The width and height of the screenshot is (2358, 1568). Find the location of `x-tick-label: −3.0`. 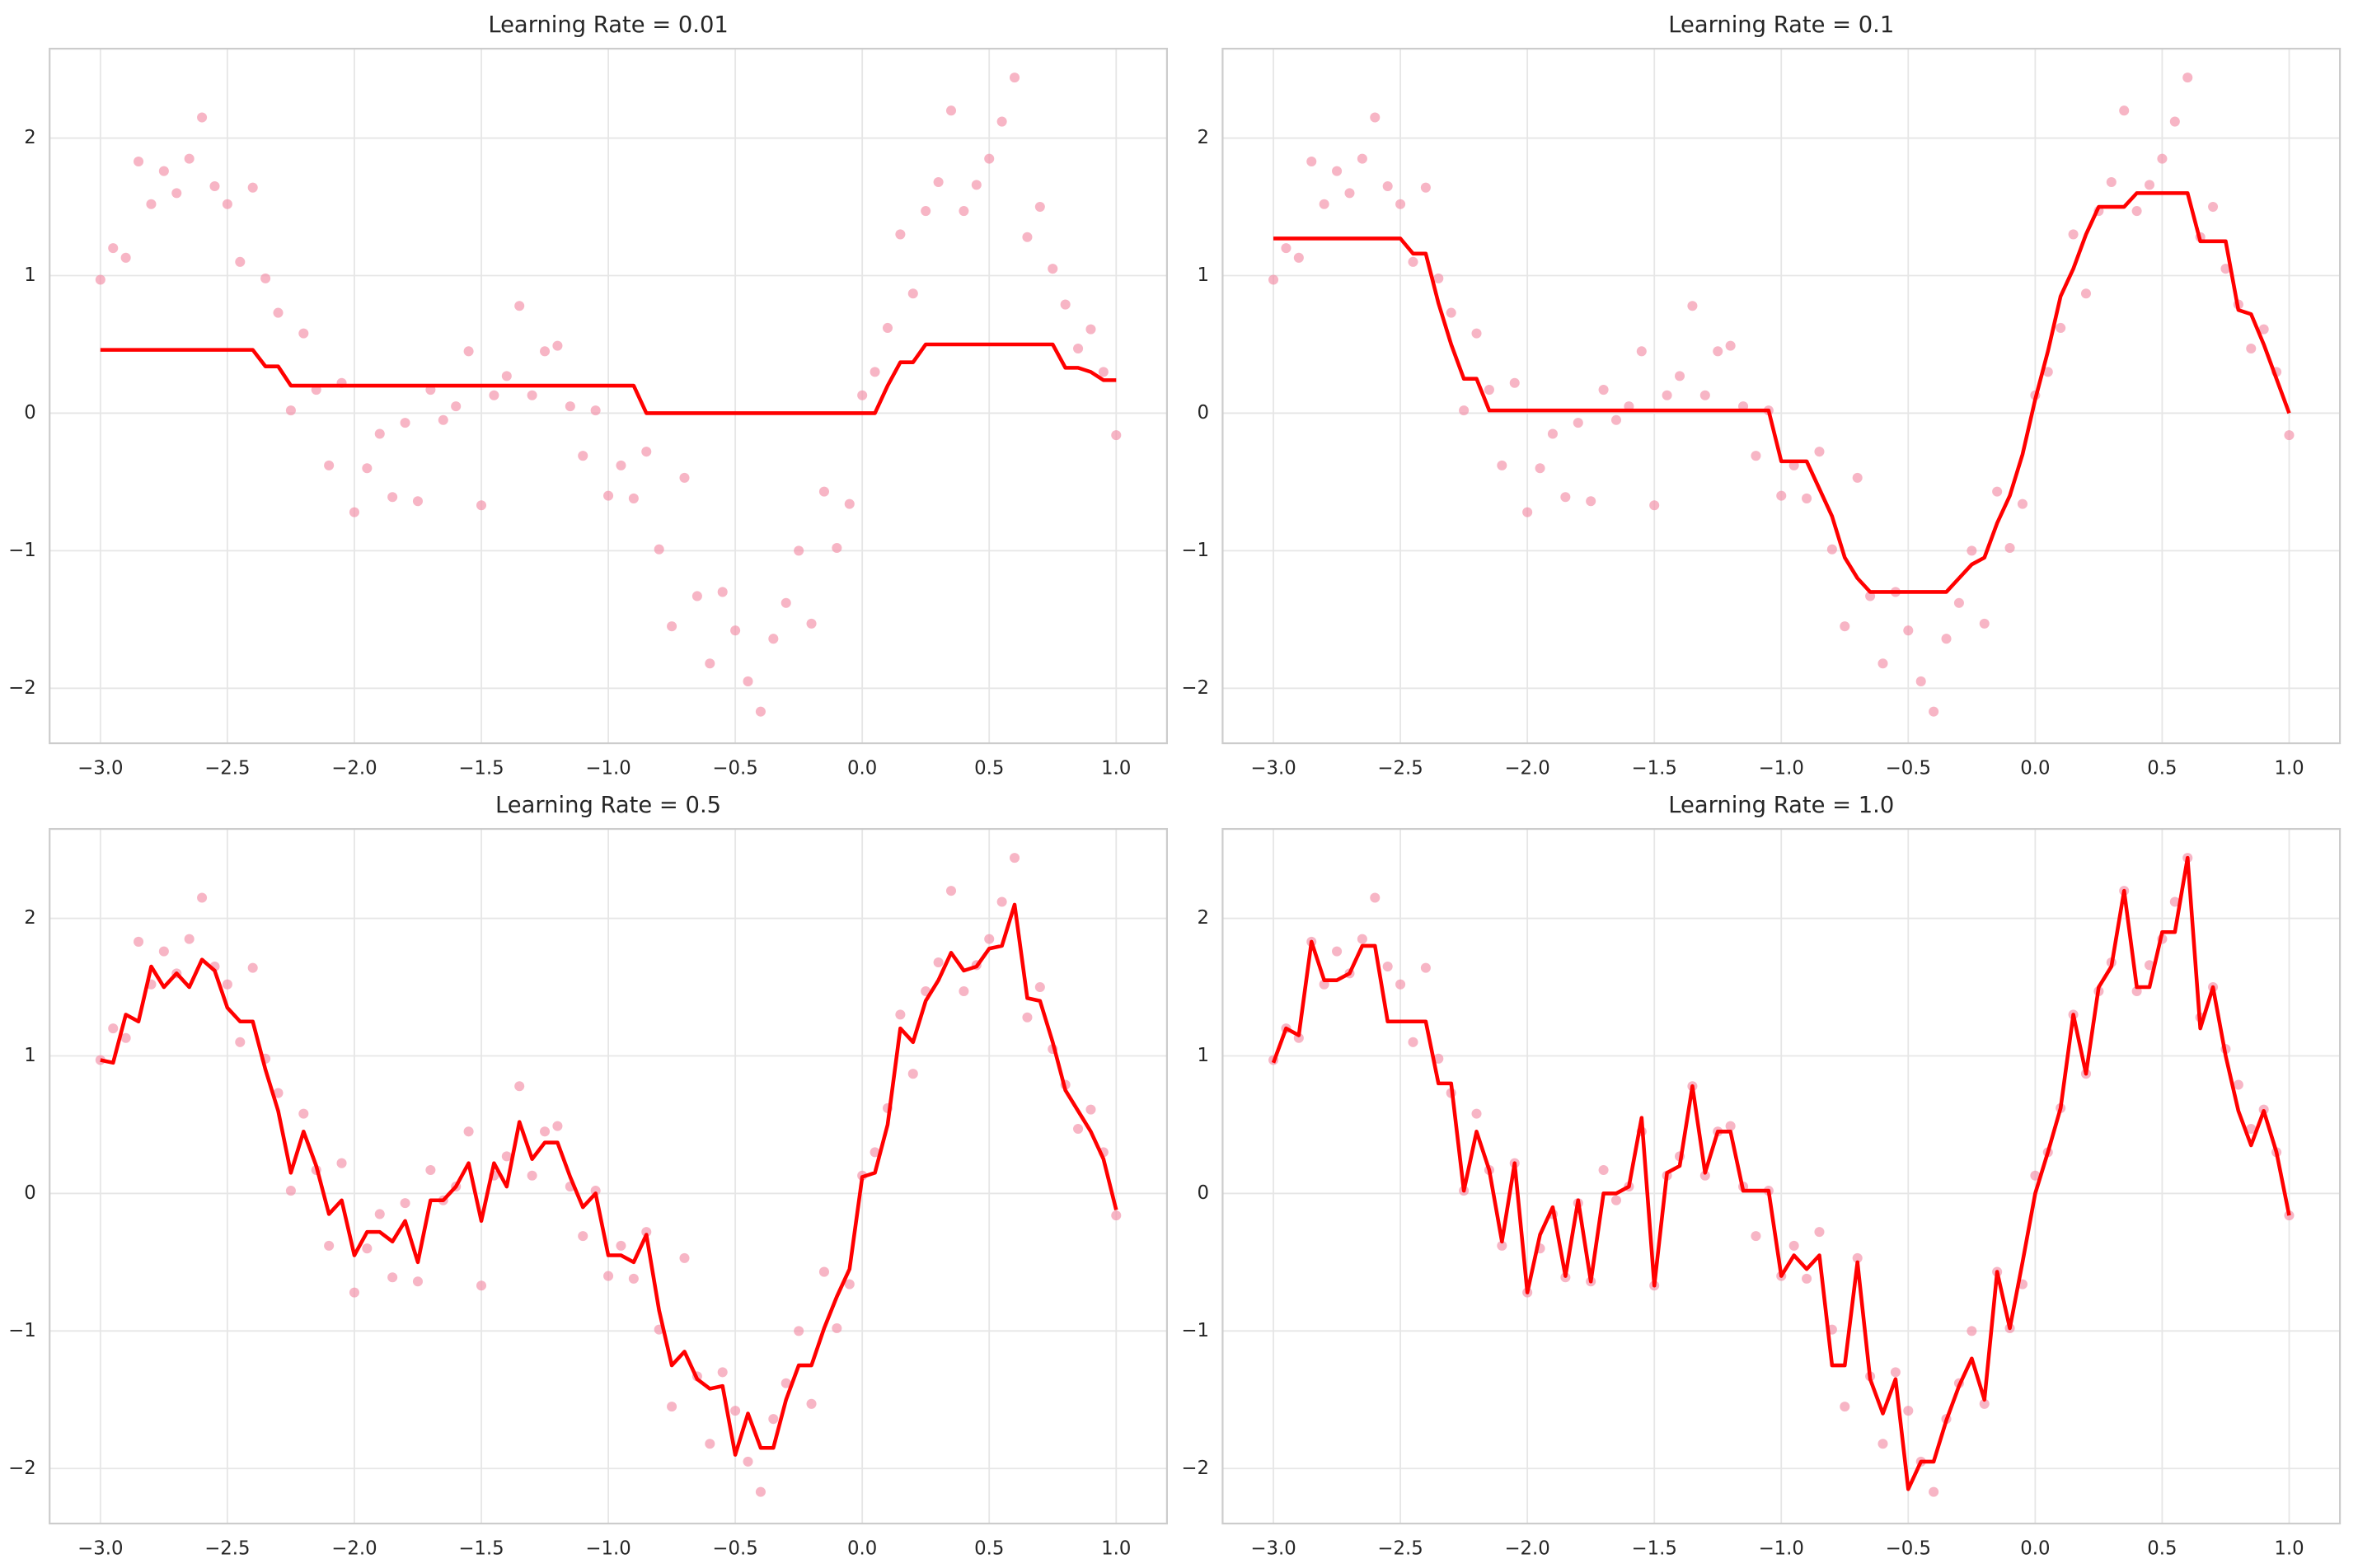

x-tick-label: −3.0 is located at coordinates (1273, 768).